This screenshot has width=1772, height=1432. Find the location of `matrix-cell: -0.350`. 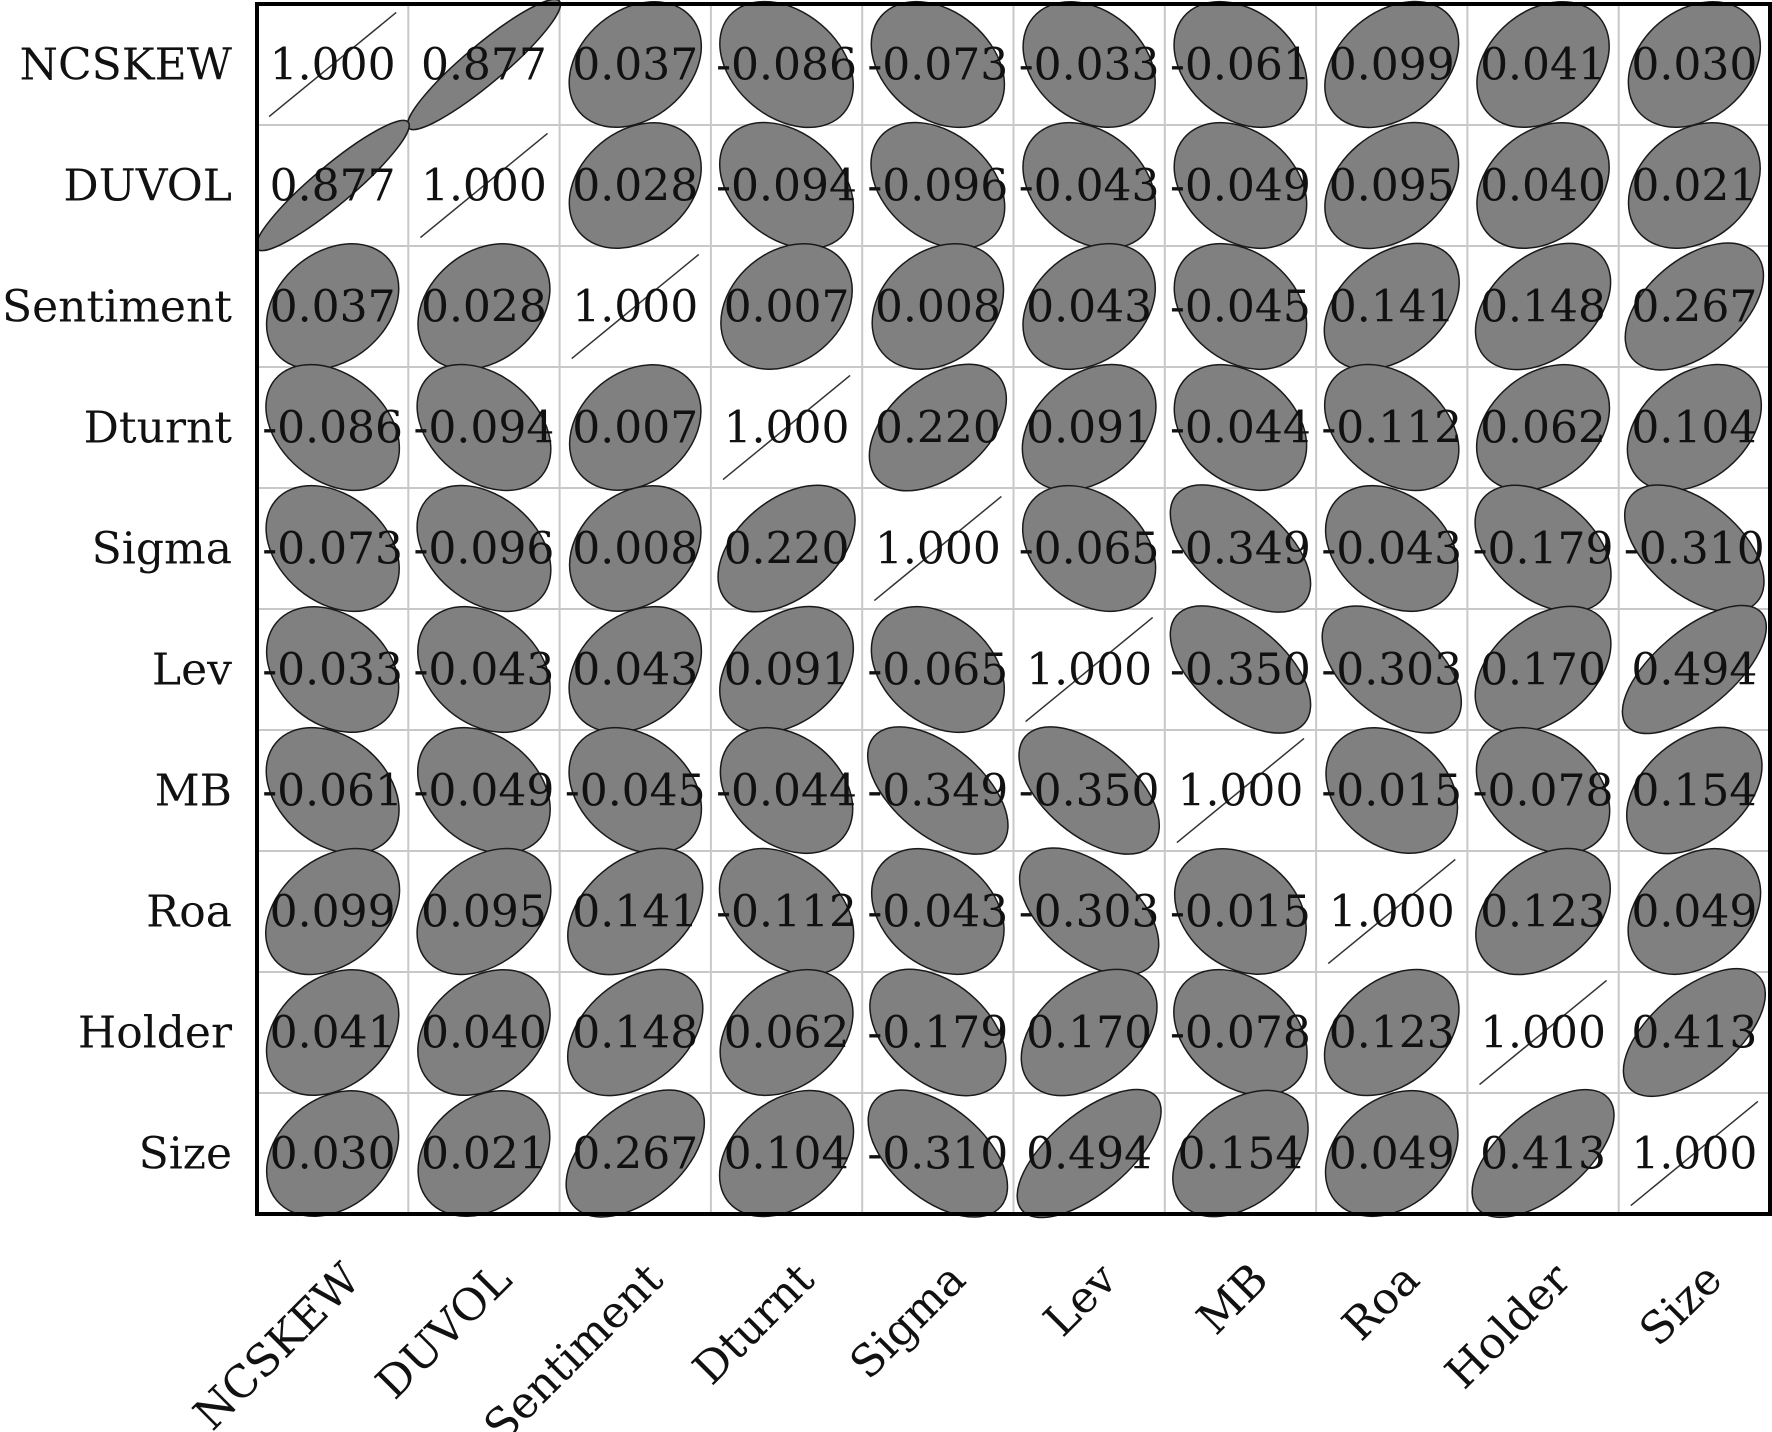

matrix-cell: -0.350 is located at coordinates (1240, 669).